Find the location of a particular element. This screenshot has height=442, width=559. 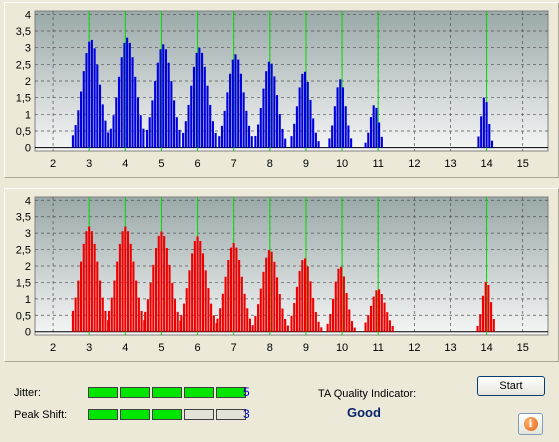

x-tick-label: 10 is located at coordinates (342, 164).